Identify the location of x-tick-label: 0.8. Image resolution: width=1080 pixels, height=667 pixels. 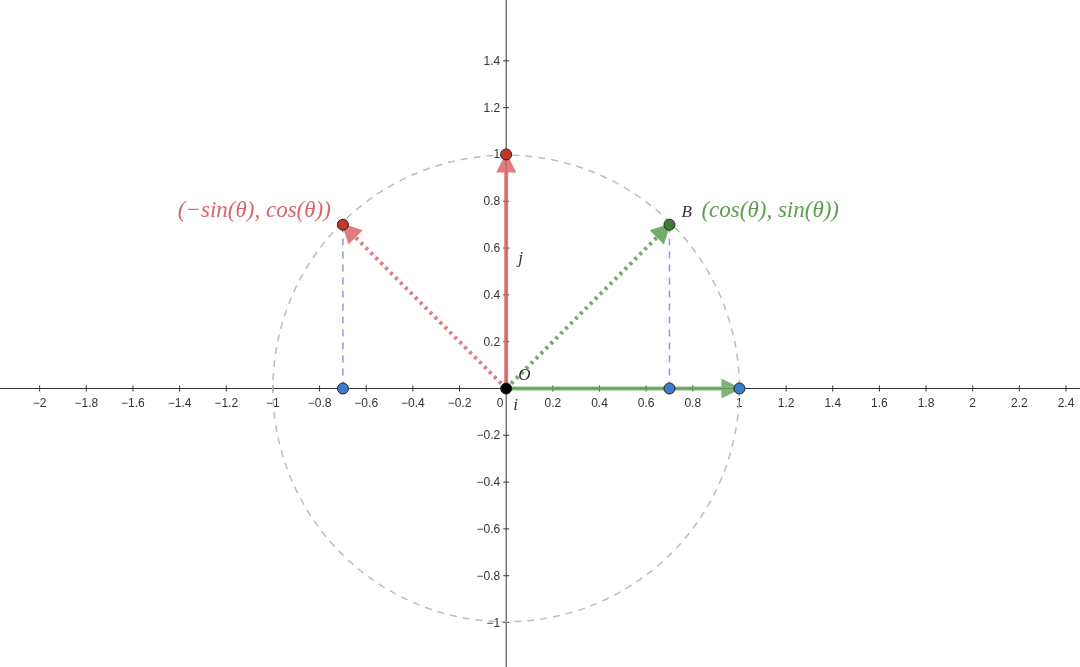
(693, 403).